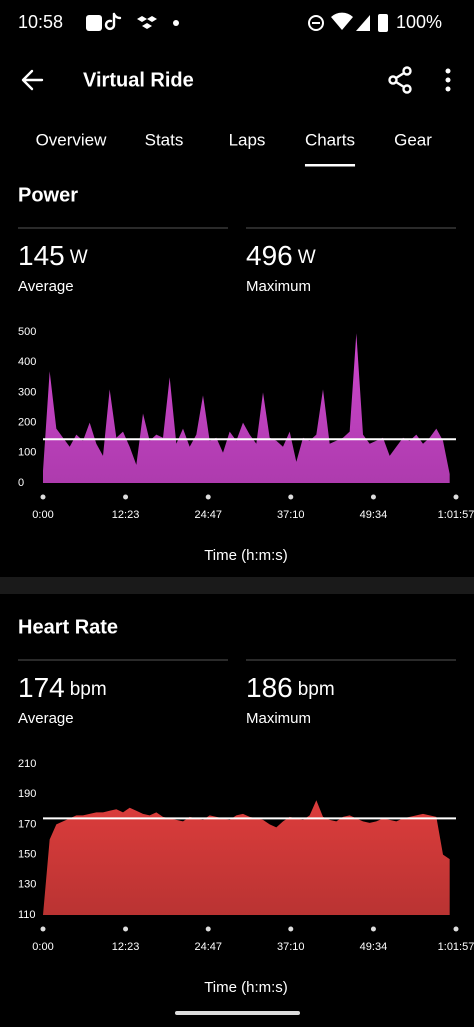 This screenshot has width=474, height=1027. I want to click on stat-value: 145, so click(41, 255).